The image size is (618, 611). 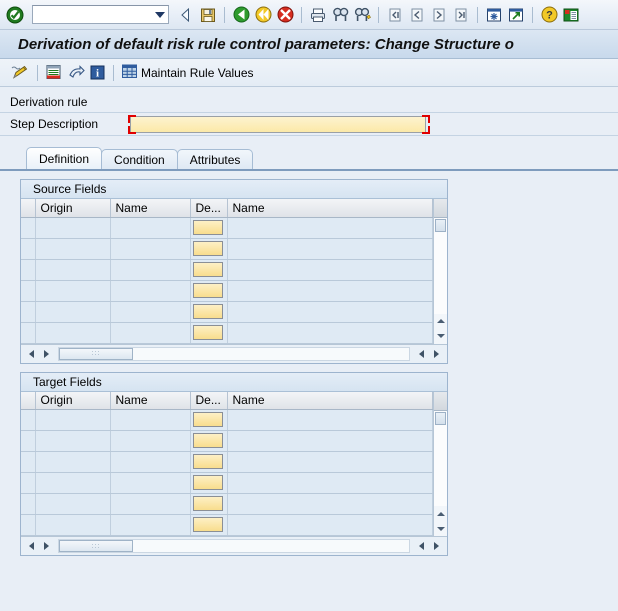 I want to click on save-icon, so click(x=208, y=15).